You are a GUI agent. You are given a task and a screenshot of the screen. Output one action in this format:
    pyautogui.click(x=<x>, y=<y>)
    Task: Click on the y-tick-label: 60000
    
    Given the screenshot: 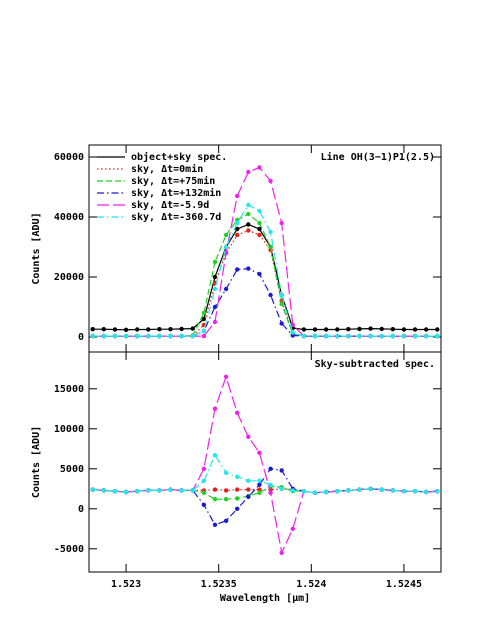 What is the action you would take?
    pyautogui.click(x=69, y=157)
    